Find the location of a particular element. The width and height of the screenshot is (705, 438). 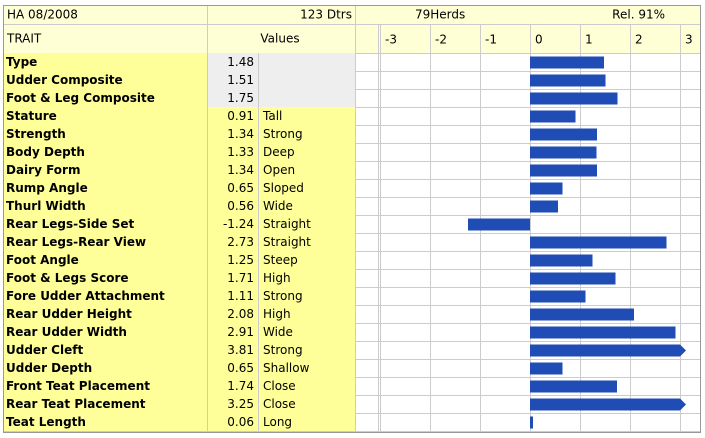

trait-label: Rump Angle is located at coordinates (47, 188).